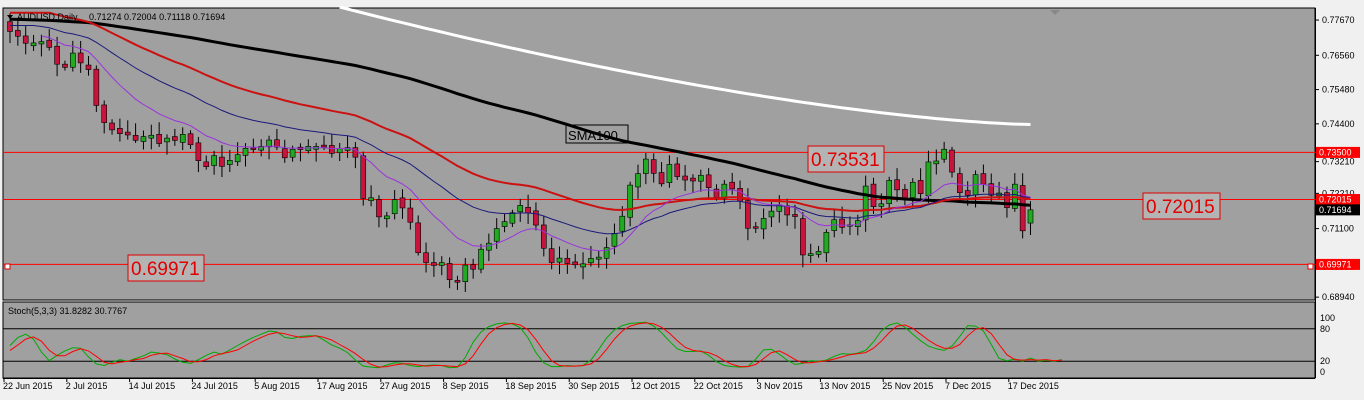 This screenshot has height=400, width=1364. I want to click on shift-marker-icon, so click(1055, 12).